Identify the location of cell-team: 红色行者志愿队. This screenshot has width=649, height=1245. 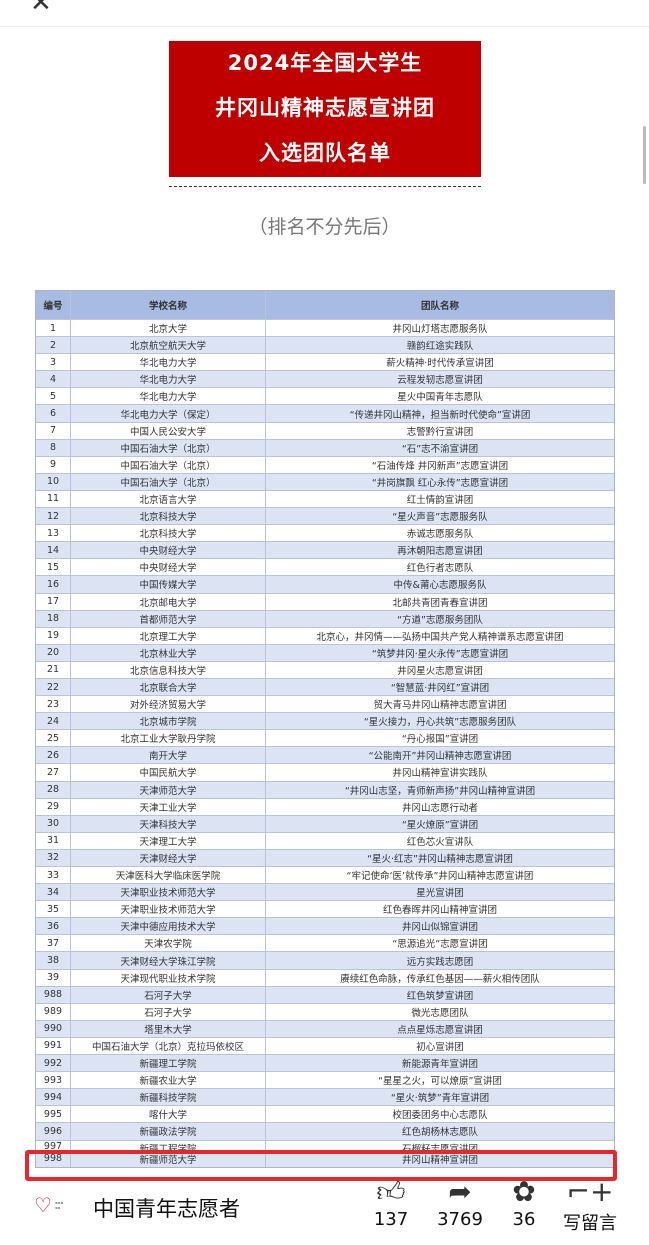
(440, 569).